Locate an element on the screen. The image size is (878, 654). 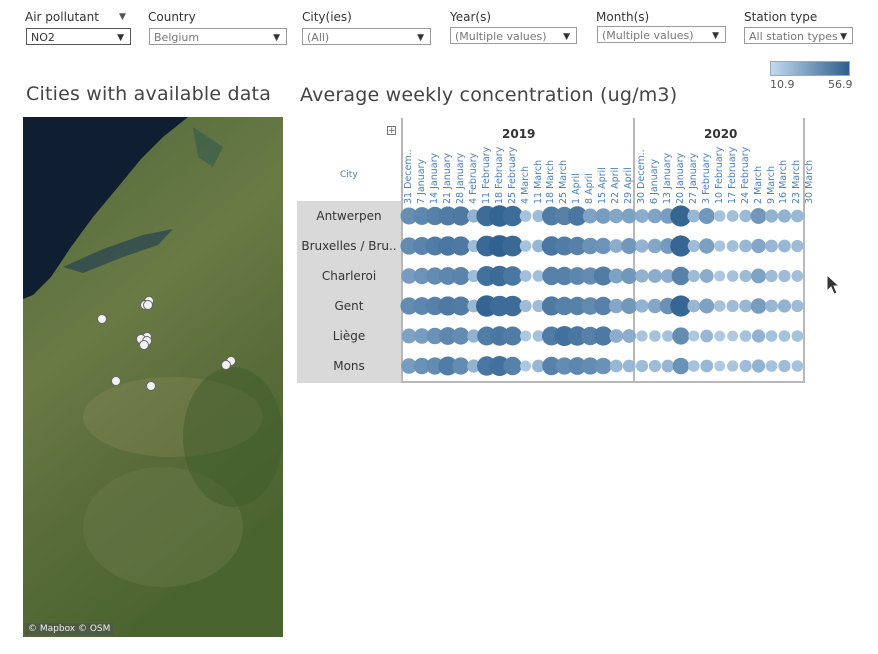
years-select: (Multiple values) ▼ is located at coordinates (513, 35).